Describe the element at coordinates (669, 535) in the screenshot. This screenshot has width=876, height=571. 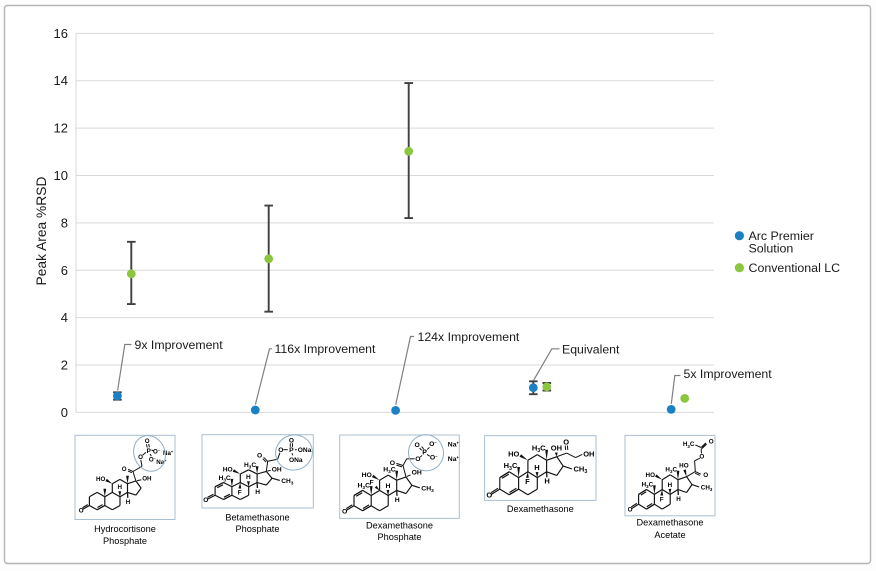
I see `svg-text: Acetate` at that location.